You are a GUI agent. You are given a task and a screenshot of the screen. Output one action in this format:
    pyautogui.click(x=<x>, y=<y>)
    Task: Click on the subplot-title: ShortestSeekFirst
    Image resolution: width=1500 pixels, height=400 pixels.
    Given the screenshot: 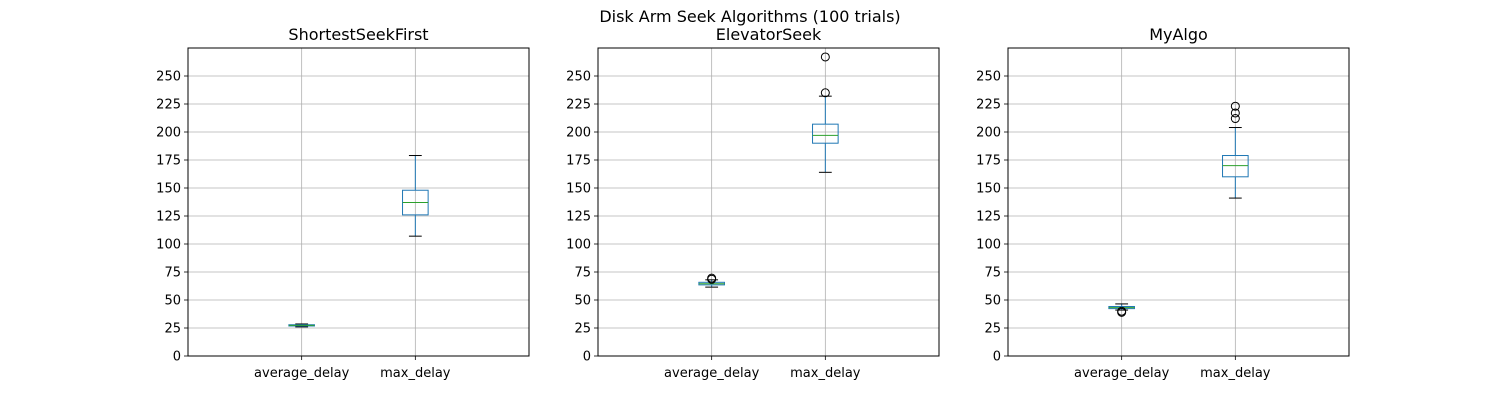 What is the action you would take?
    pyautogui.click(x=358, y=34)
    